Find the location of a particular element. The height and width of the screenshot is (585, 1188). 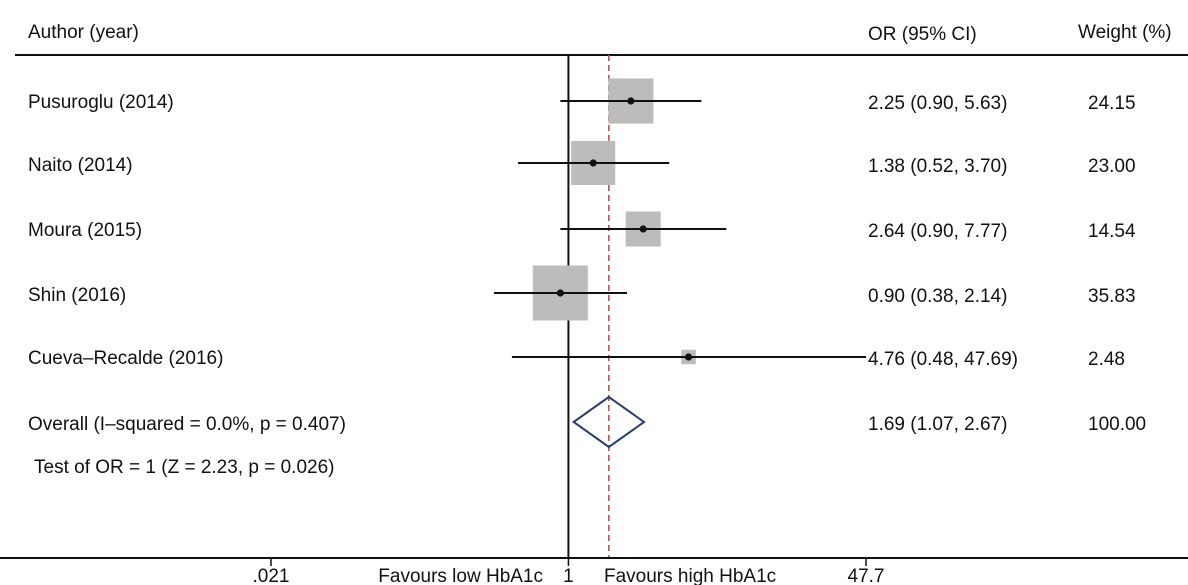

study-row: Moura (2015) 2.64 (0.90, 7.77) 14.54 is located at coordinates (582, 229).